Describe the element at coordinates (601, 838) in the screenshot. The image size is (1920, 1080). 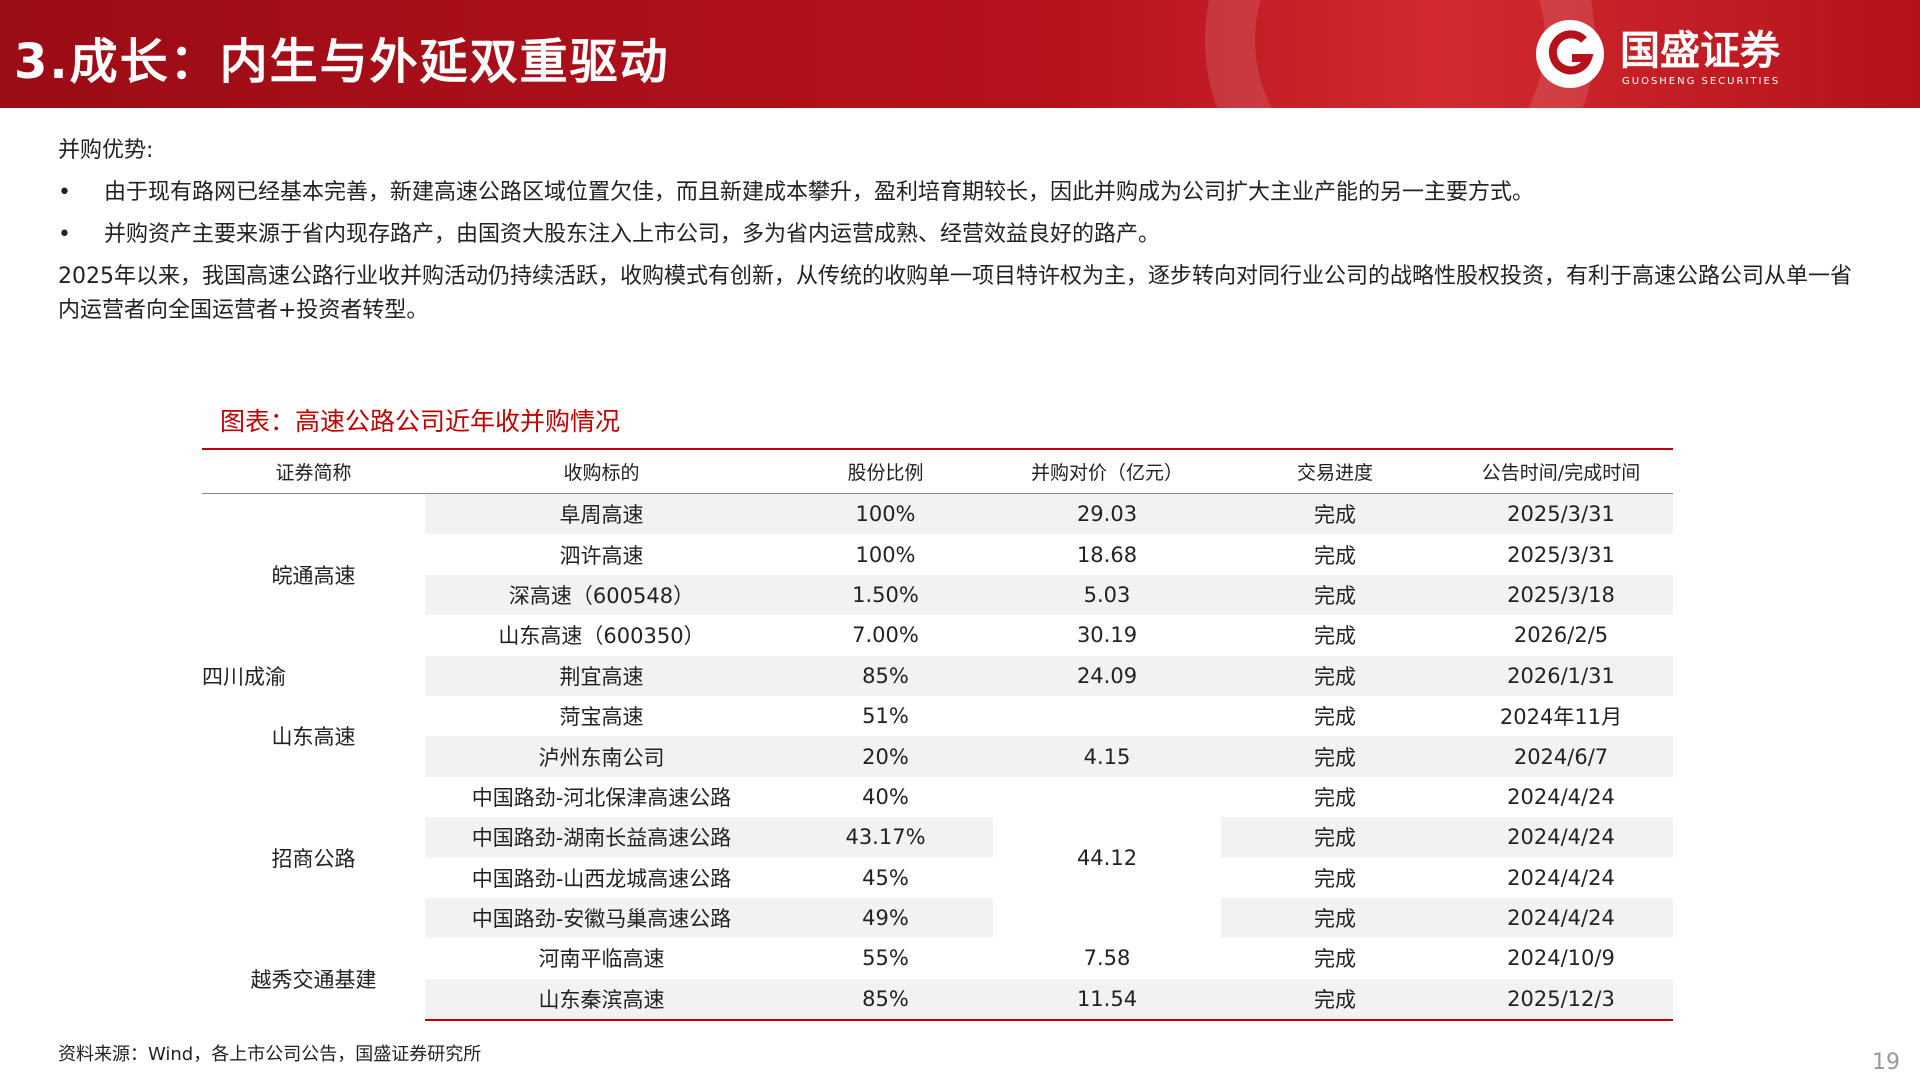
I see `target-cell: 中国路劲-湖南长益高速公路` at that location.